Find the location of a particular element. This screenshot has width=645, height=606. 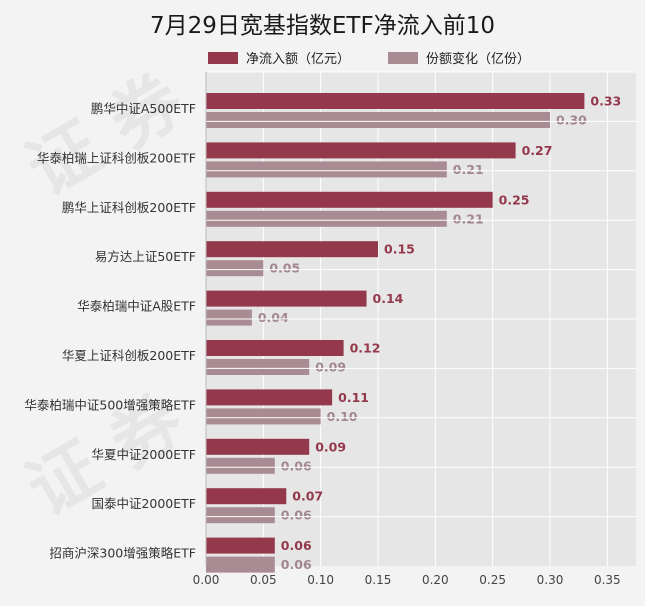

legend-label-share: 份额变化（亿份） is located at coordinates (478, 59).